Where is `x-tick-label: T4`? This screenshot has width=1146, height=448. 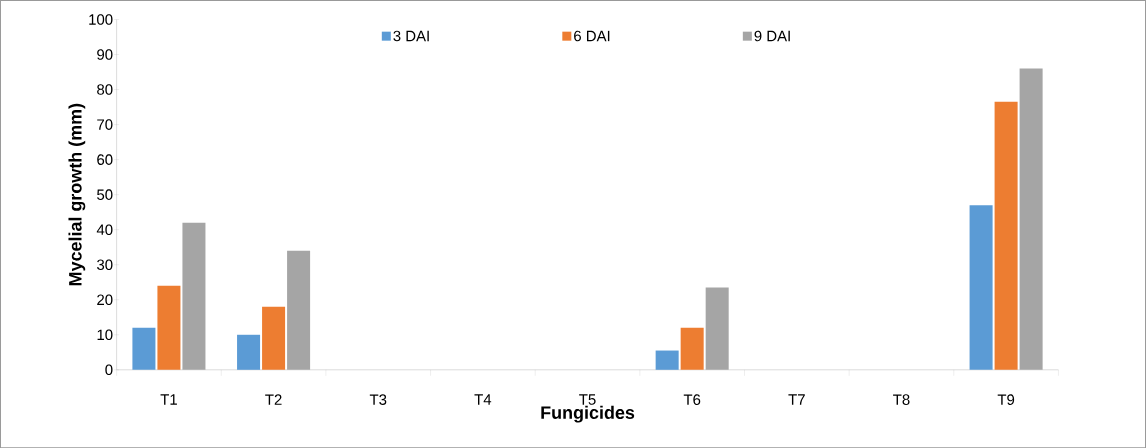 x-tick-label: T4 is located at coordinates (483, 399).